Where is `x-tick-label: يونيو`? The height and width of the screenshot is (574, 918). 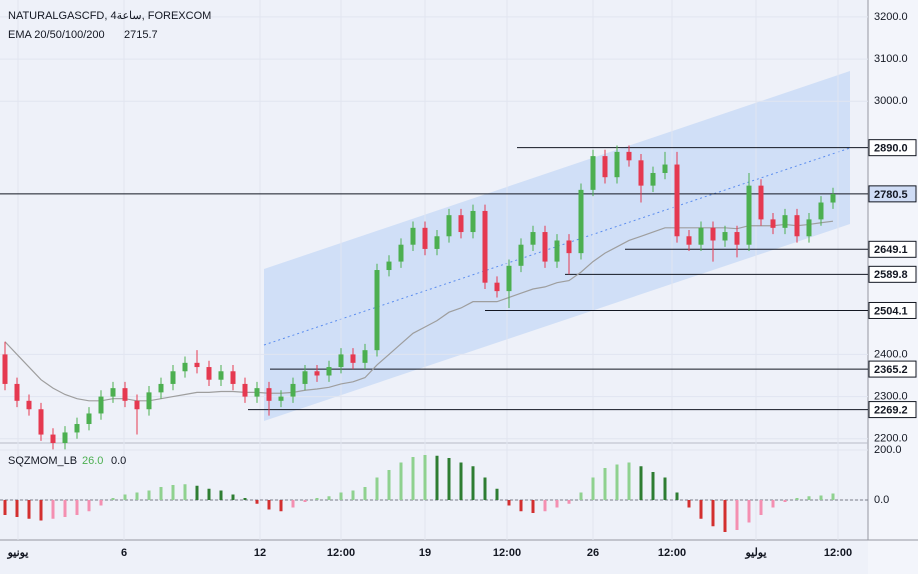
x-tick-label: يونيو is located at coordinates (18, 553).